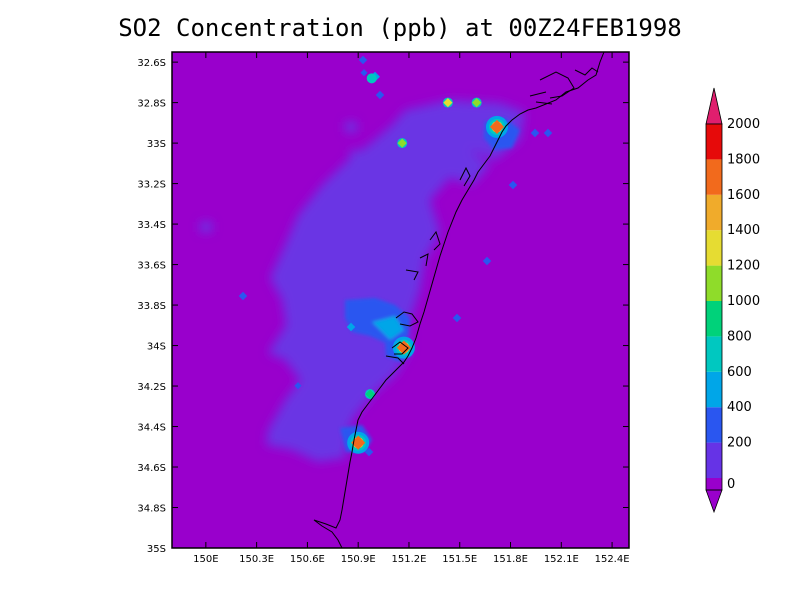 The image size is (800, 600). What do you see at coordinates (743, 195) in the screenshot?
I see `colorbar-label: 1600` at bounding box center [743, 195].